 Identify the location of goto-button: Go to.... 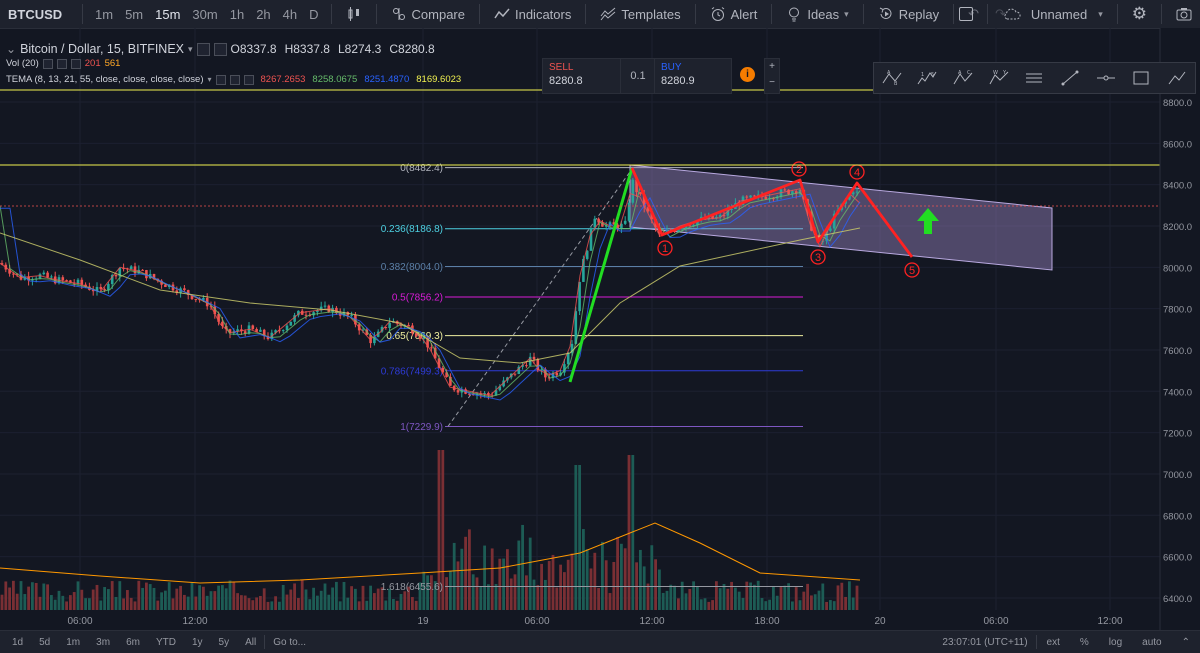
(290, 642).